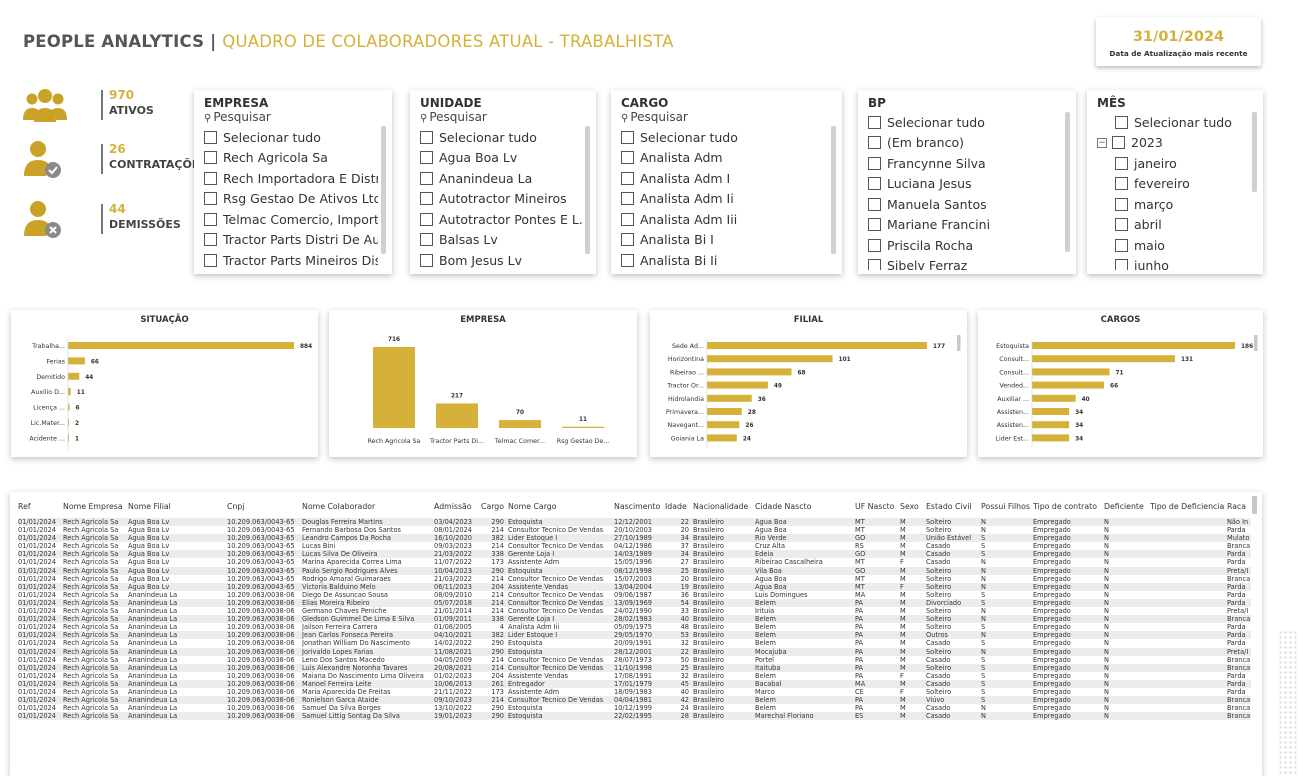 Image resolution: width=1298 pixels, height=776 pixels. What do you see at coordinates (965, 143) in the screenshot?
I see `slicer-item: (Em branco)` at bounding box center [965, 143].